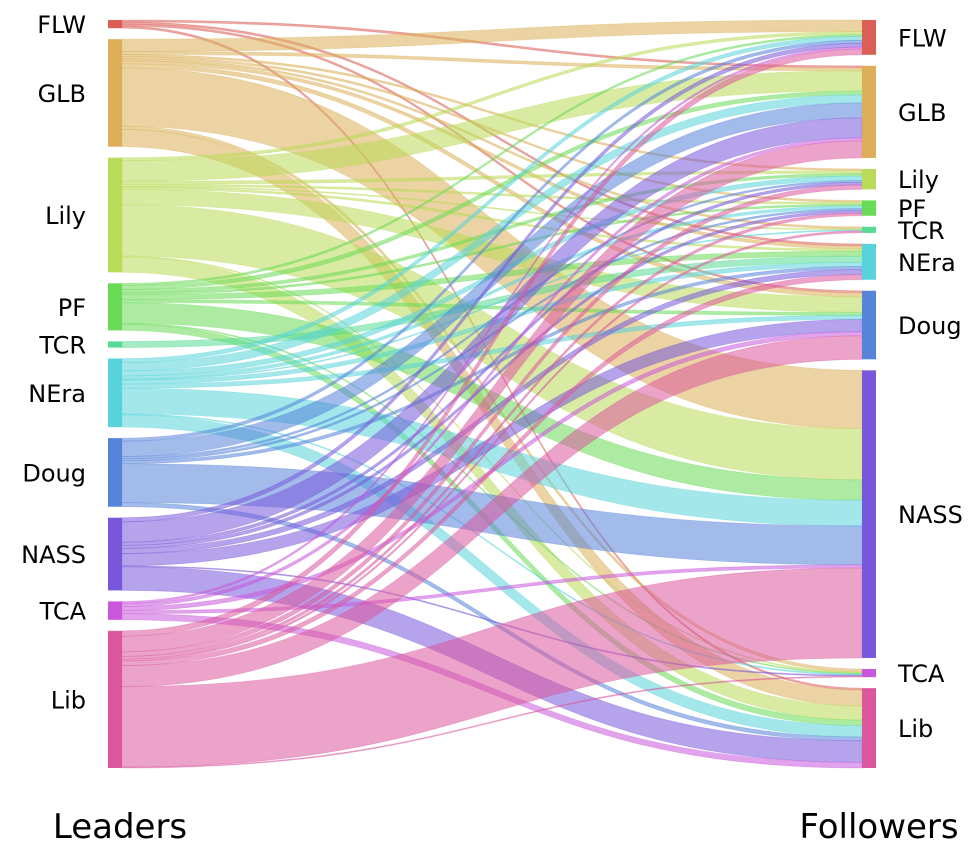  I want to click on follower-node-doug, so click(869, 325).